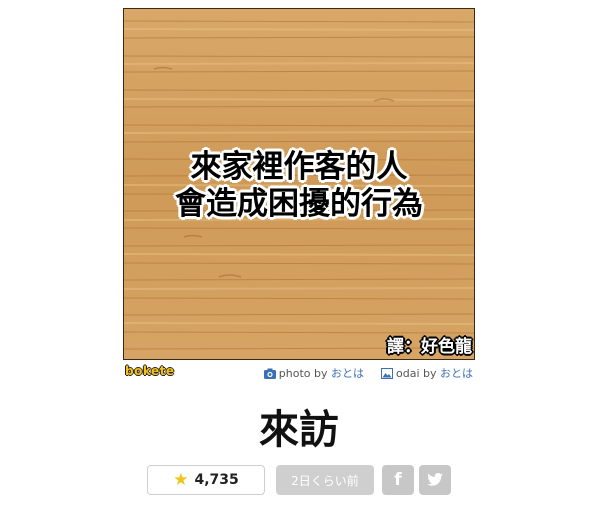 The height and width of the screenshot is (505, 598). What do you see at coordinates (429, 347) in the screenshot?
I see `translator-credit: 譯：好色龍` at bounding box center [429, 347].